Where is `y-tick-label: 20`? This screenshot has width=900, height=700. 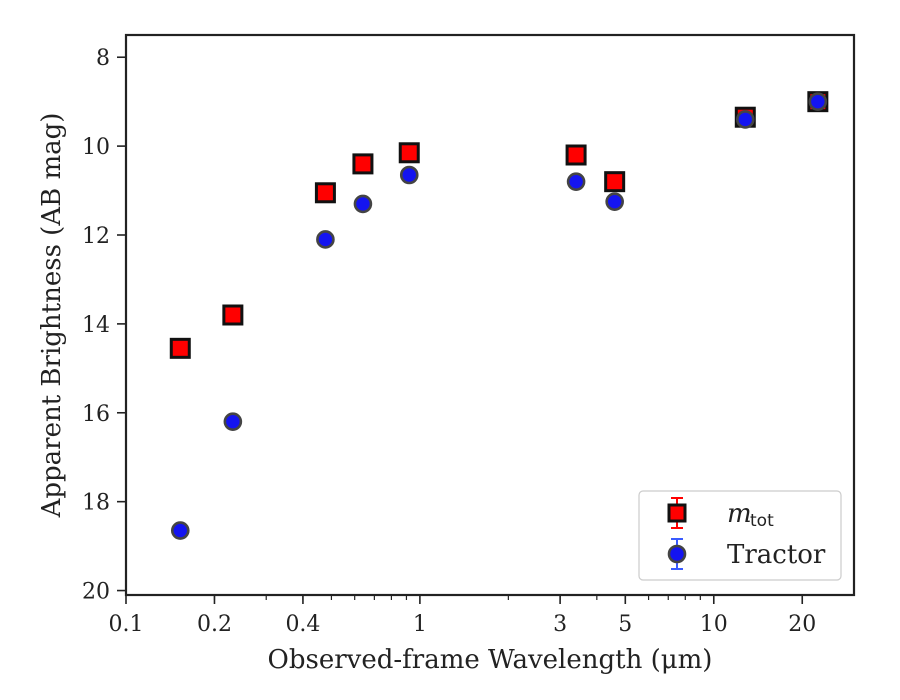 y-tick-label: 20 is located at coordinates (96, 592).